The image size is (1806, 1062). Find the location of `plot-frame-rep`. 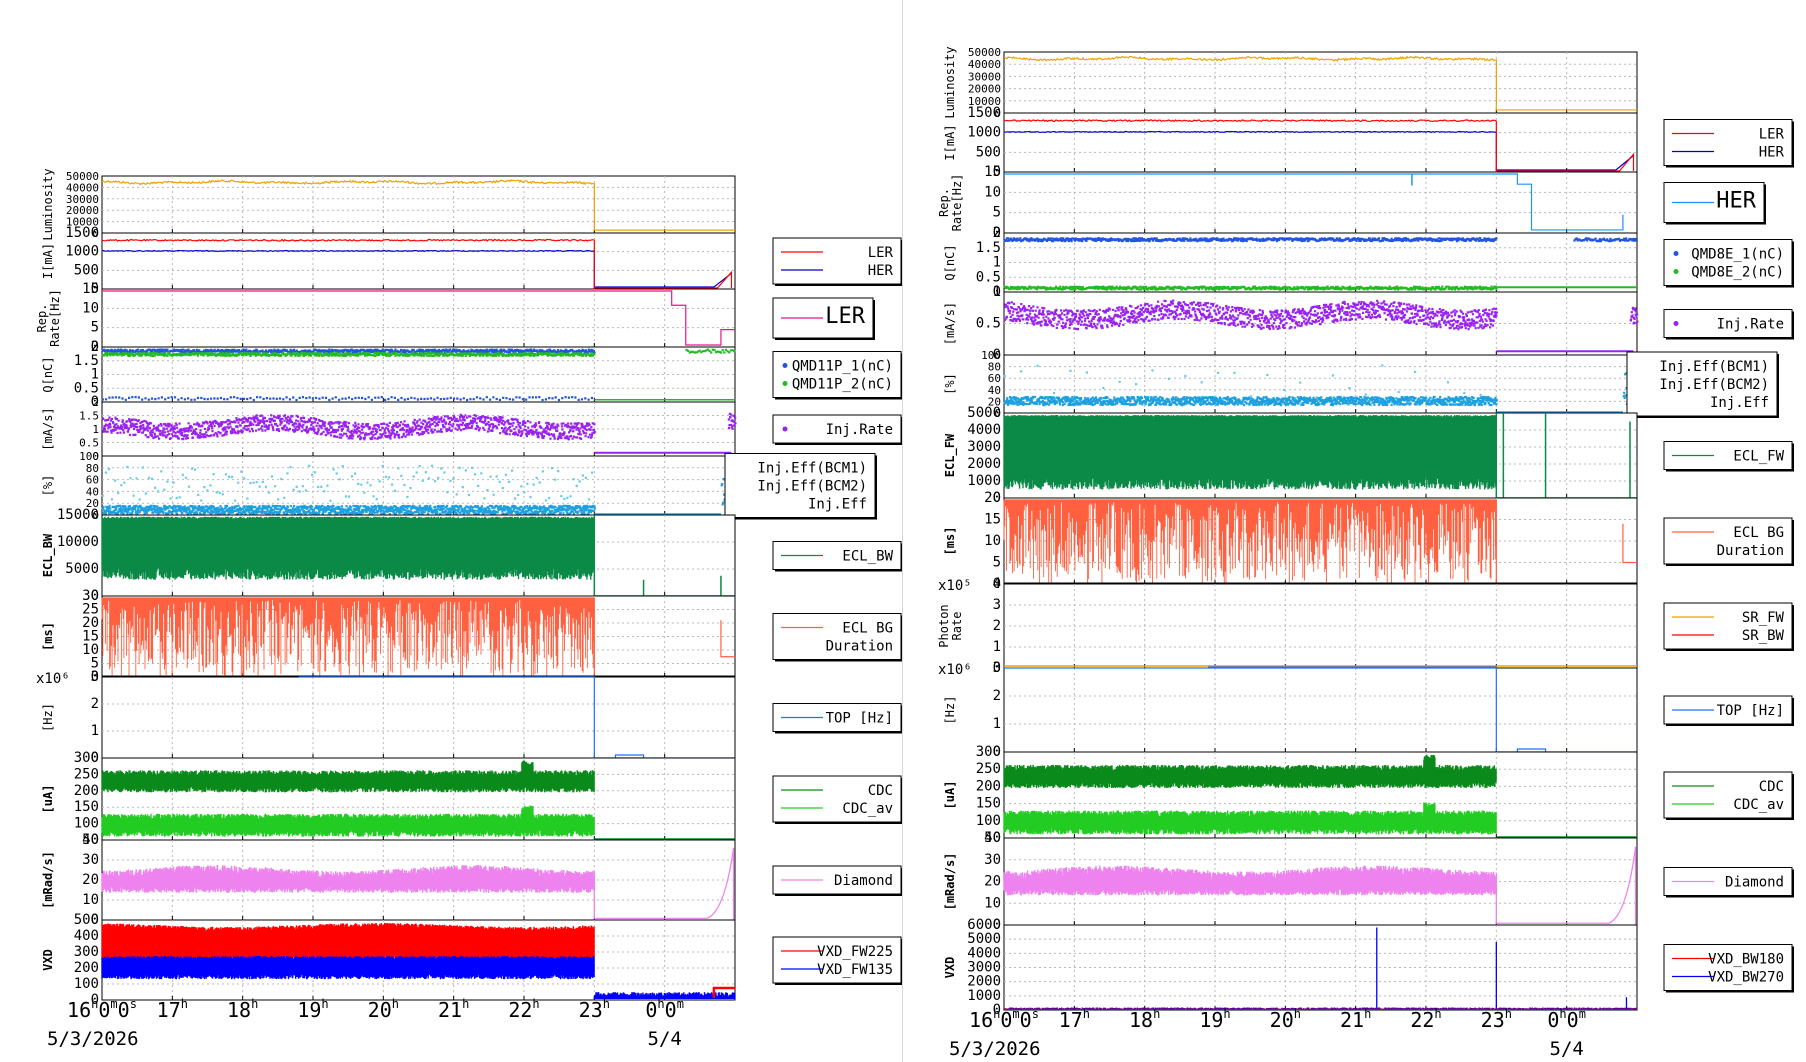

plot-frame-rep is located at coordinates (418, 318).